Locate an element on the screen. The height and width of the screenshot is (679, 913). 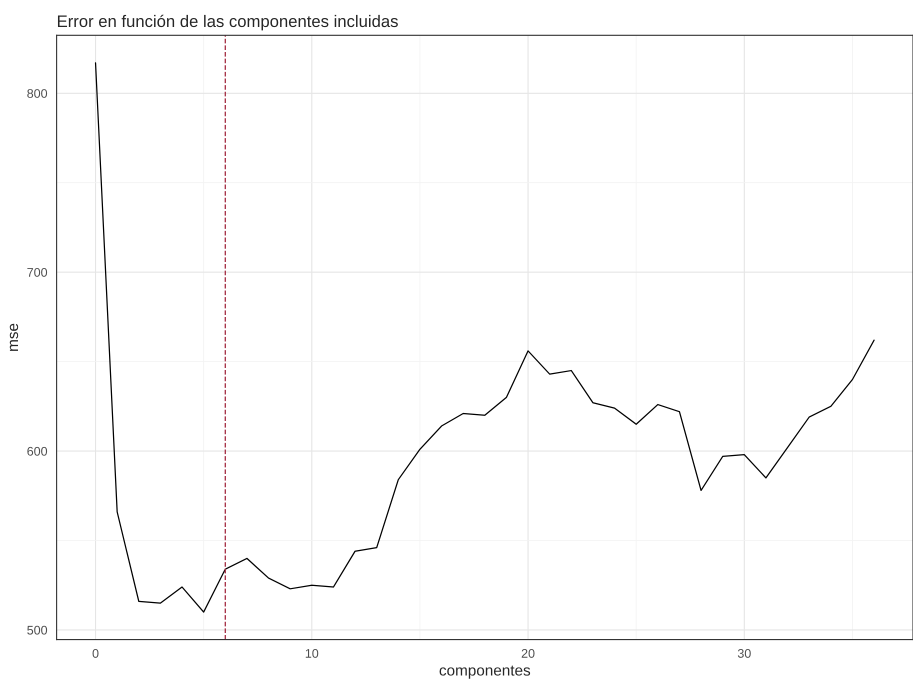
x-tick-label: 30 is located at coordinates (744, 653).